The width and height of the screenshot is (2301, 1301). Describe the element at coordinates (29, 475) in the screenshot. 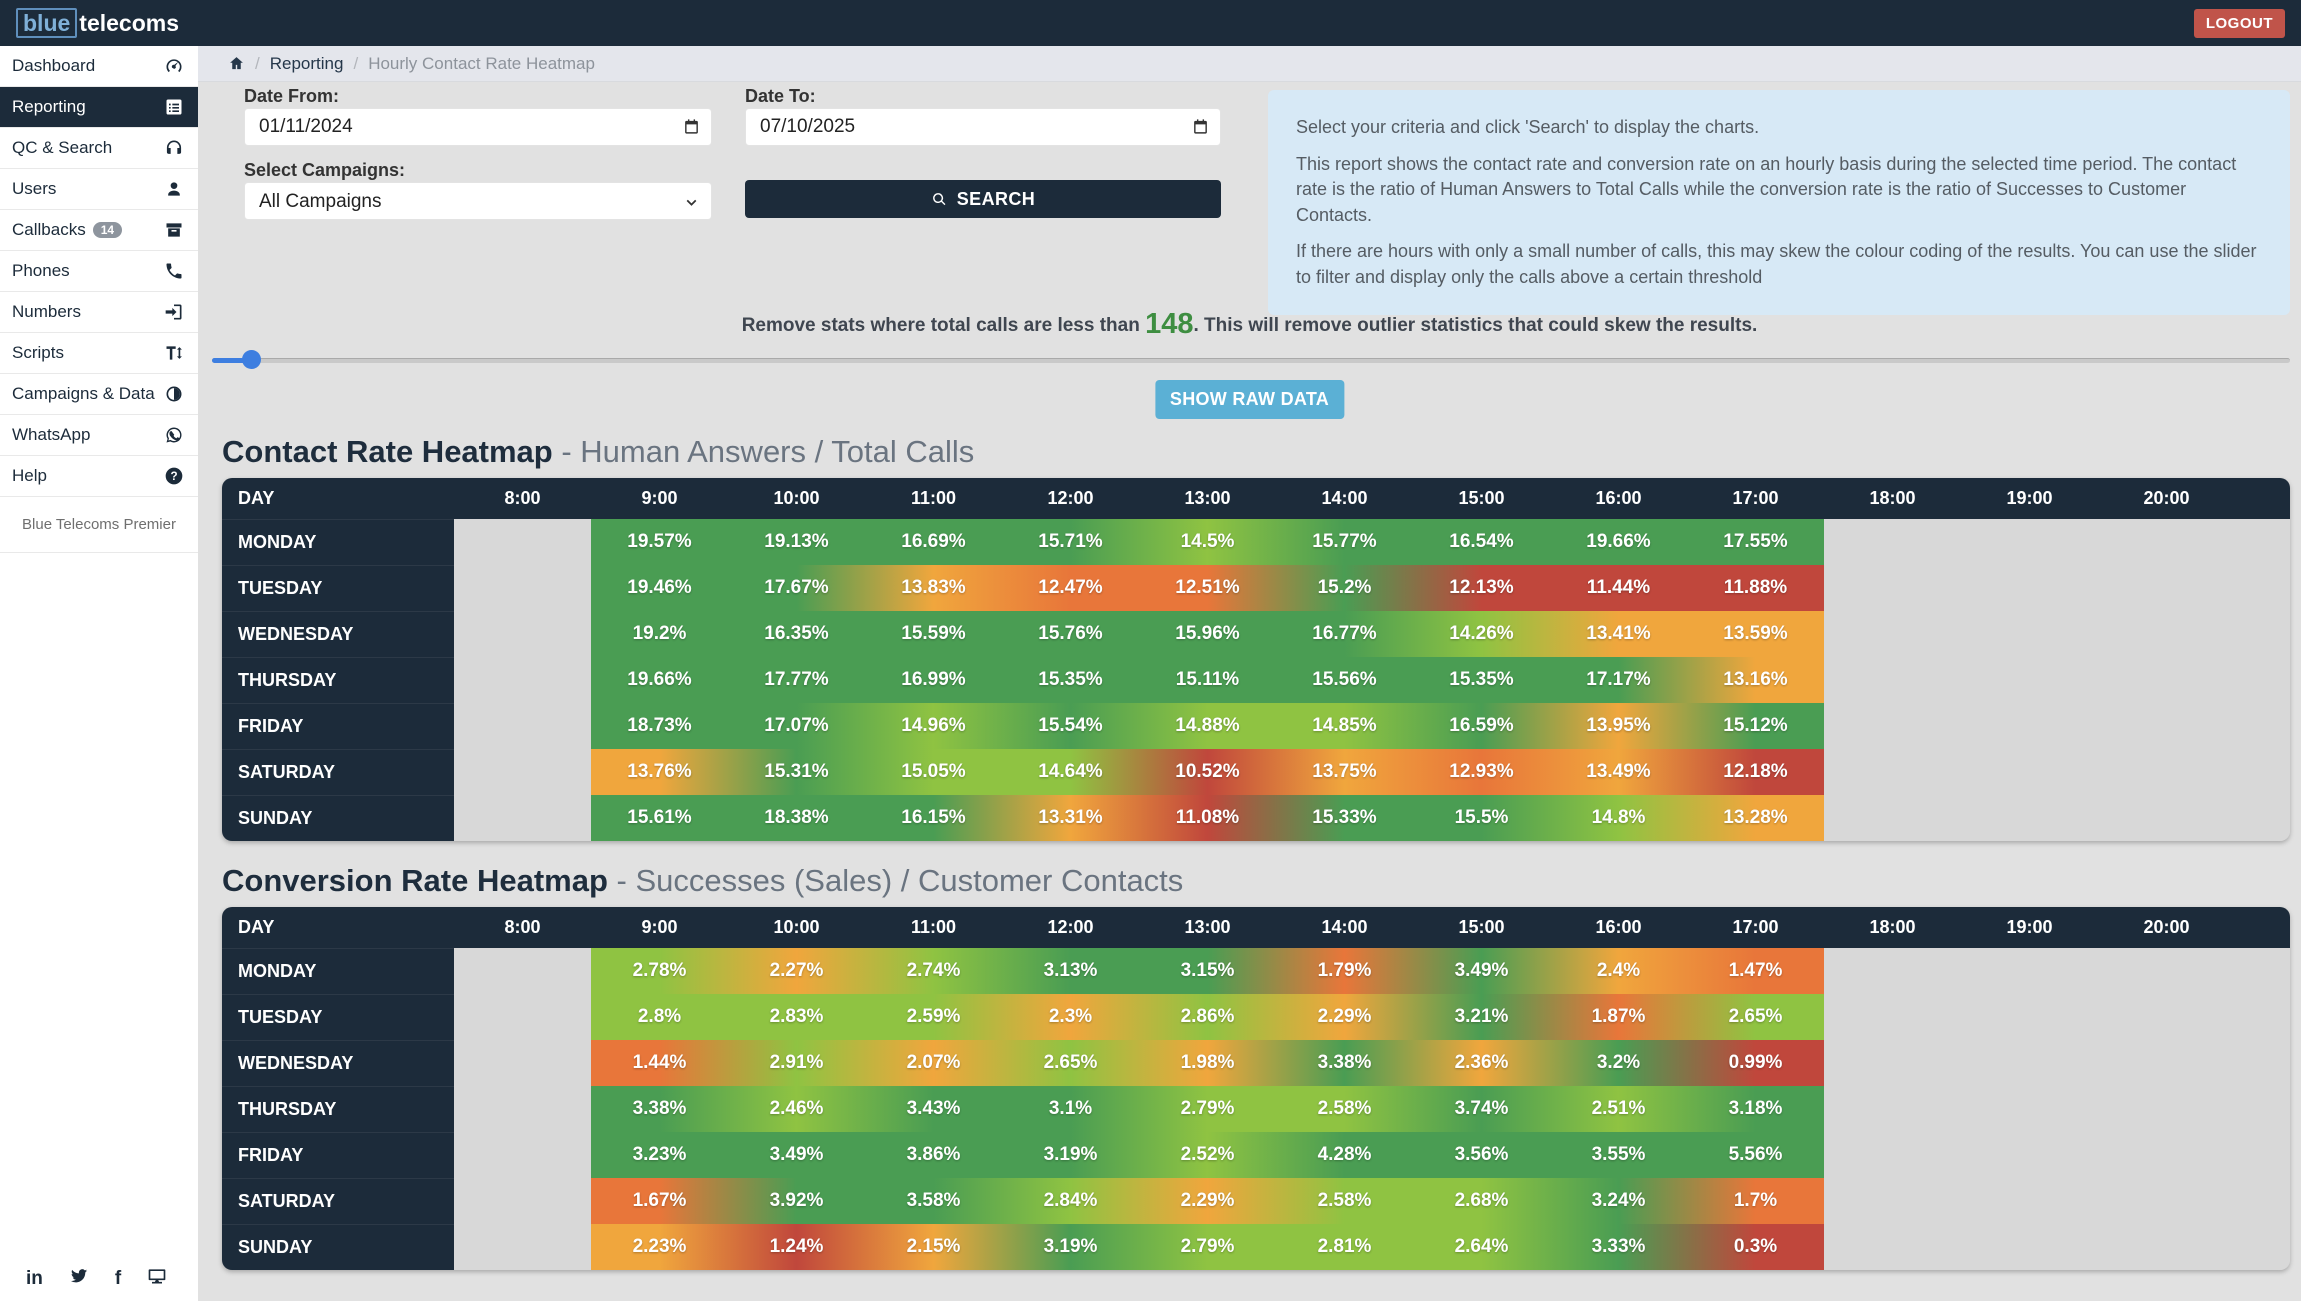

I see `sidebar-item-label: Help` at that location.